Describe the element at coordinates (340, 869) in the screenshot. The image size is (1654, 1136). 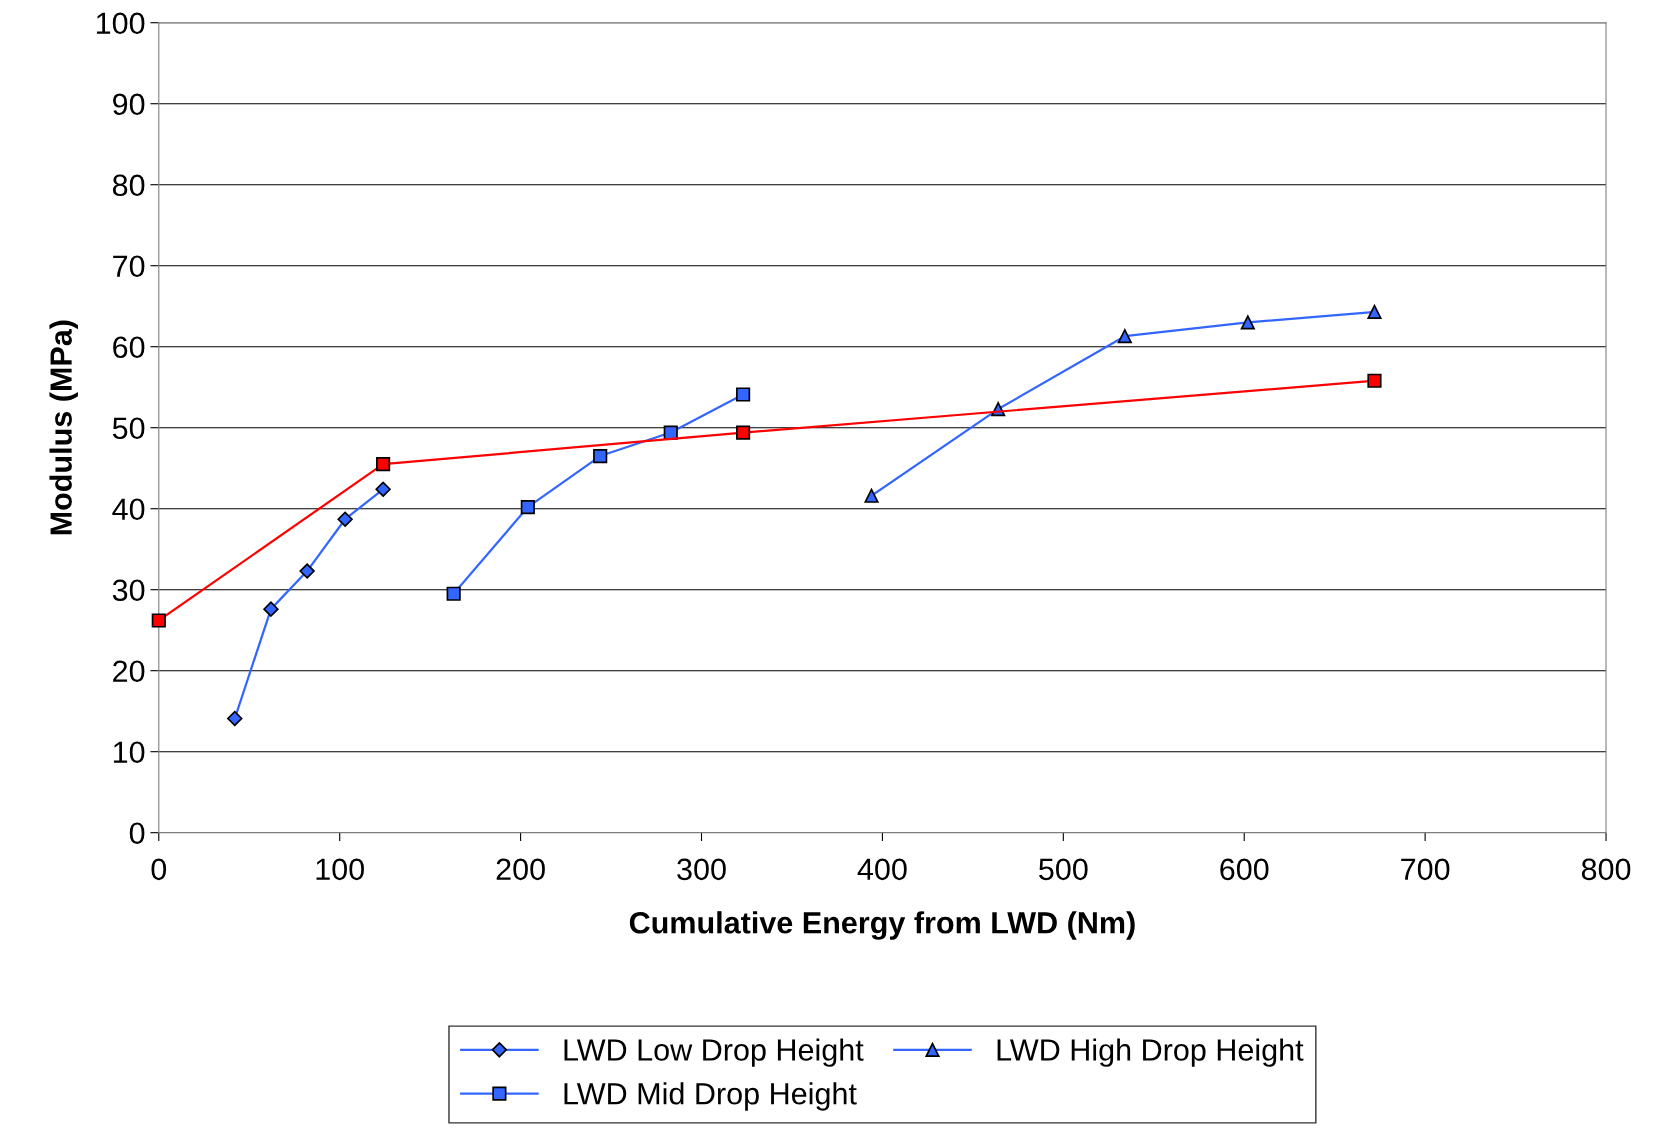
I see `x-tick-label: 100` at that location.